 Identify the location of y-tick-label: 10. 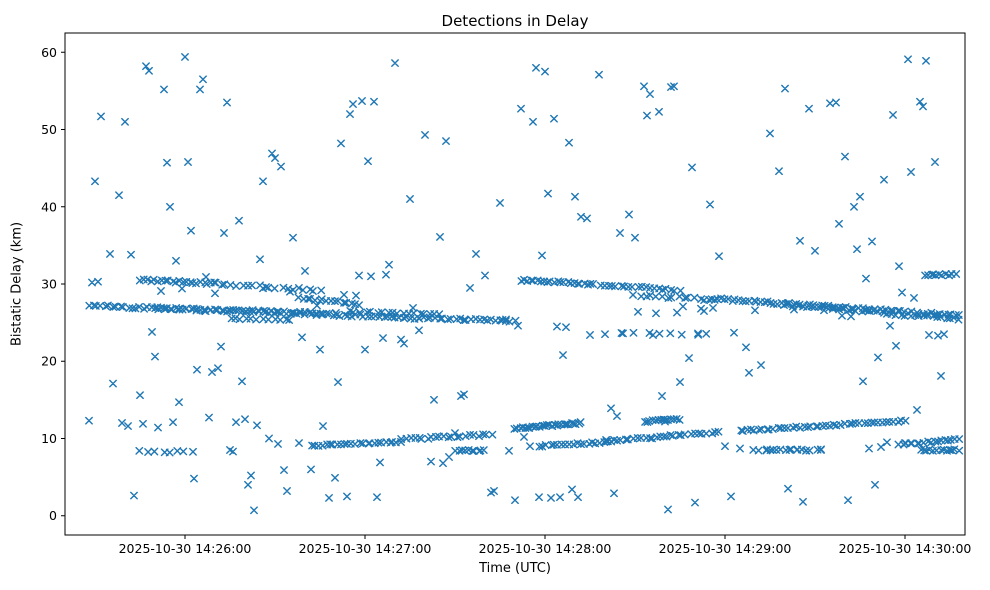
(49, 438).